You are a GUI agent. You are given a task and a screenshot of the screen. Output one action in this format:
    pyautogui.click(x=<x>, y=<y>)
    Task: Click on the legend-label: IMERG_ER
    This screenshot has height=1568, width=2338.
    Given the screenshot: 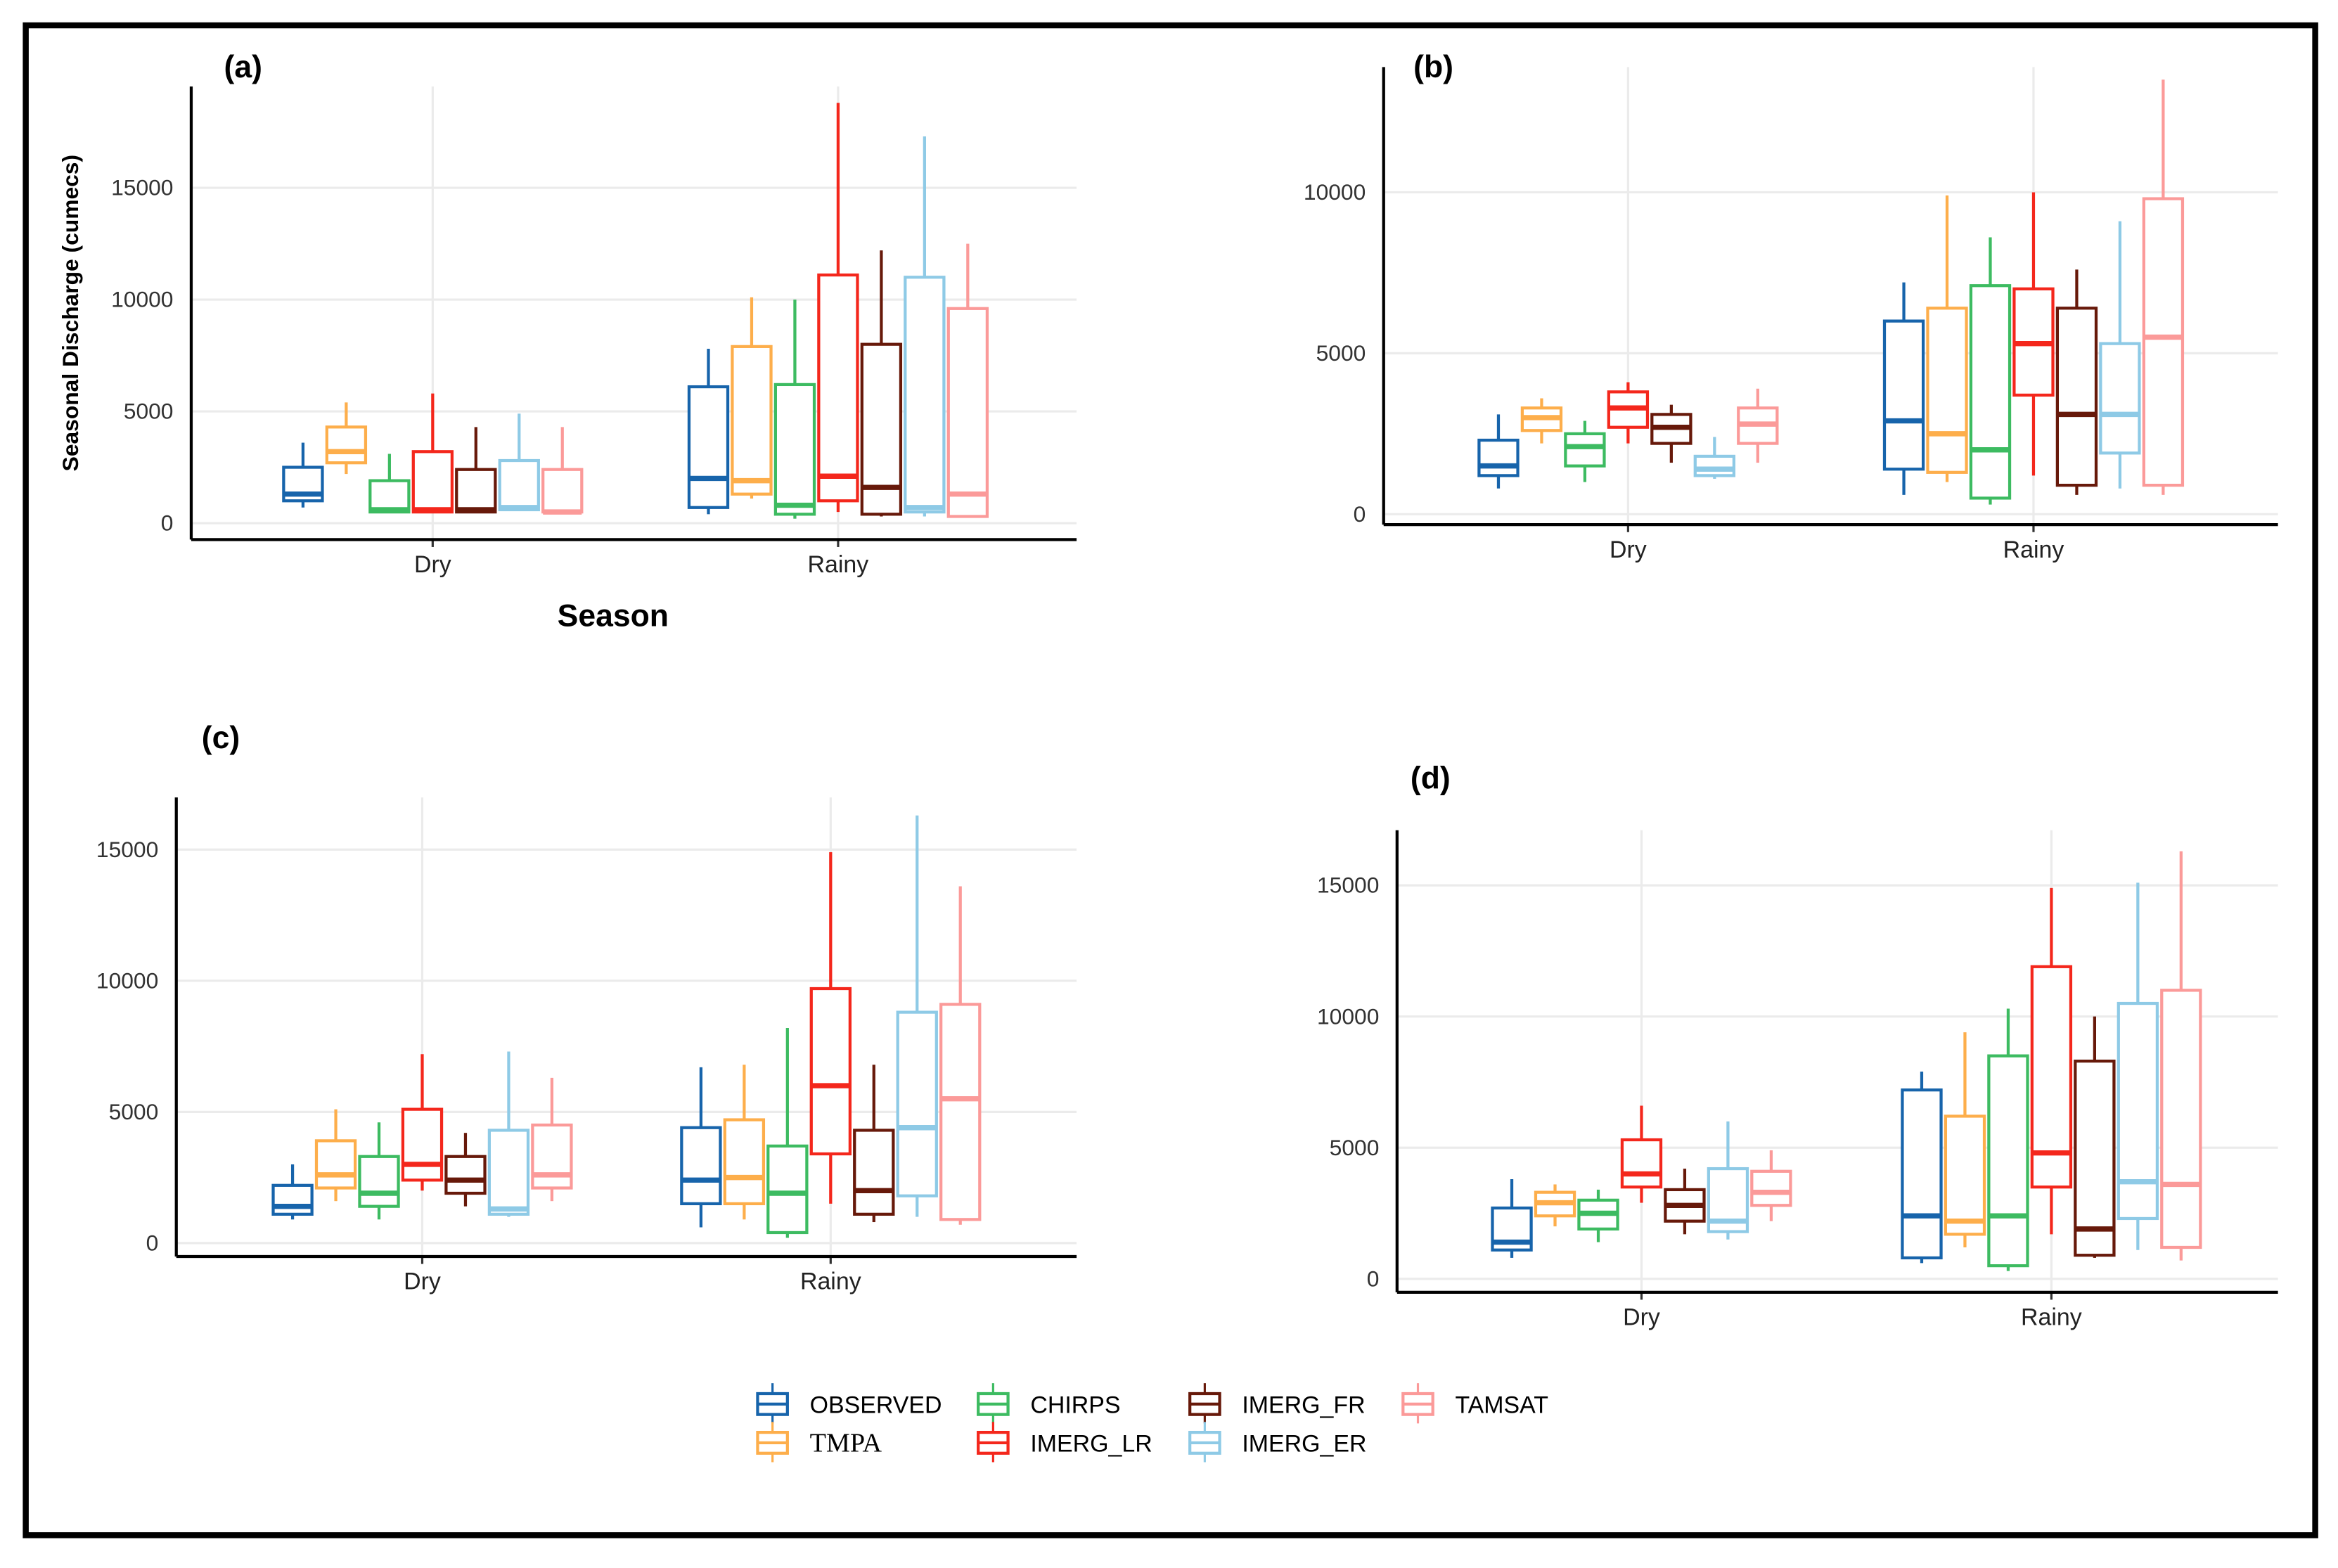 What is the action you would take?
    pyautogui.click(x=1304, y=1444)
    